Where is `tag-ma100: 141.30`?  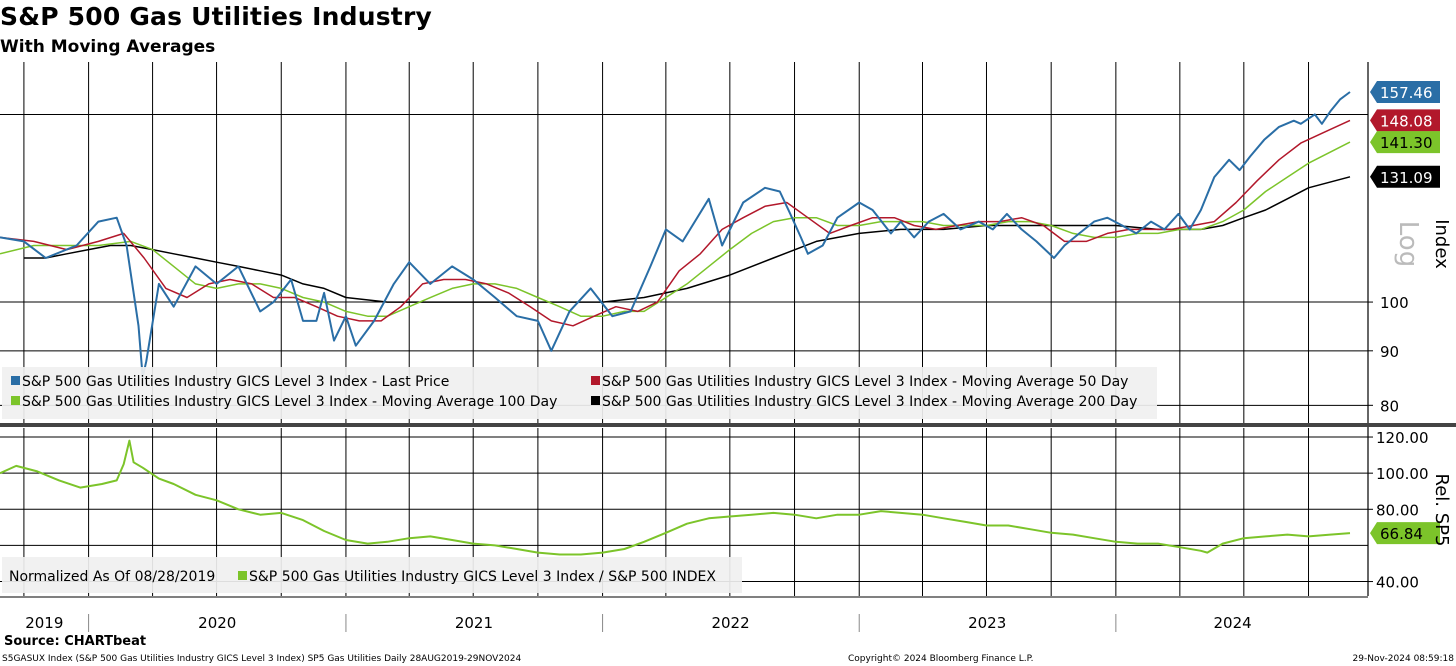
tag-ma100: 141.30 is located at coordinates (1405, 142).